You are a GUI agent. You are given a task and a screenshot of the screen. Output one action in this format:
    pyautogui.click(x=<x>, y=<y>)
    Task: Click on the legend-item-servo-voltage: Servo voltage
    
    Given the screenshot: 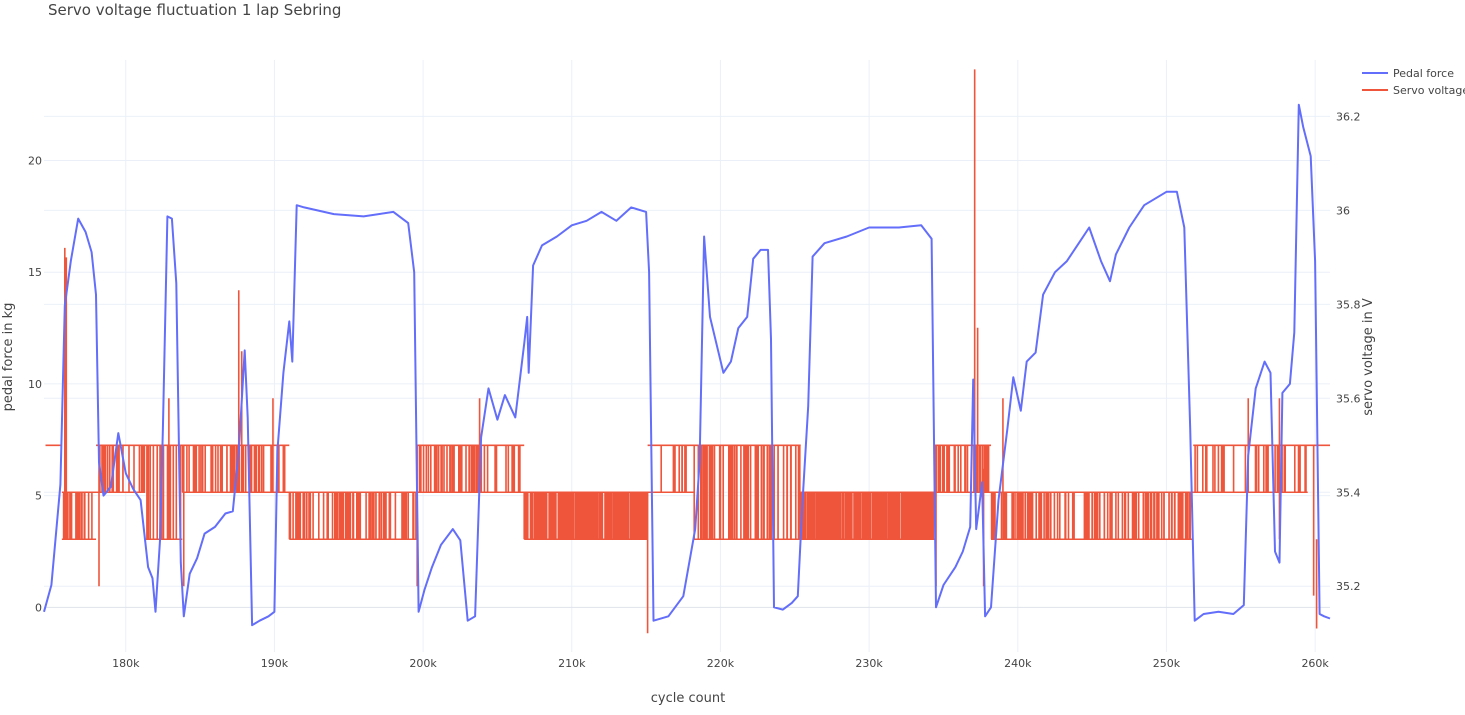 What is the action you would take?
    pyautogui.click(x=1413, y=90)
    